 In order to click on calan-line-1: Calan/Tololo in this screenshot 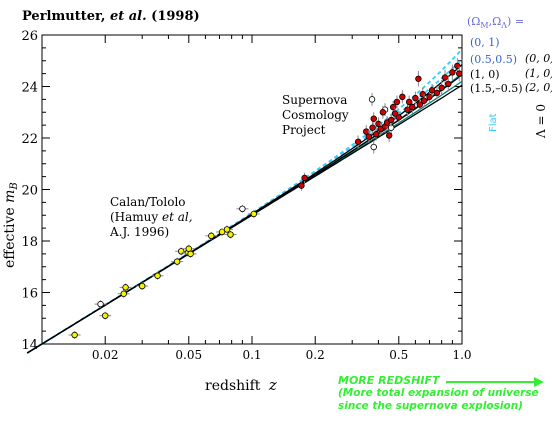, I will do `click(148, 202)`.